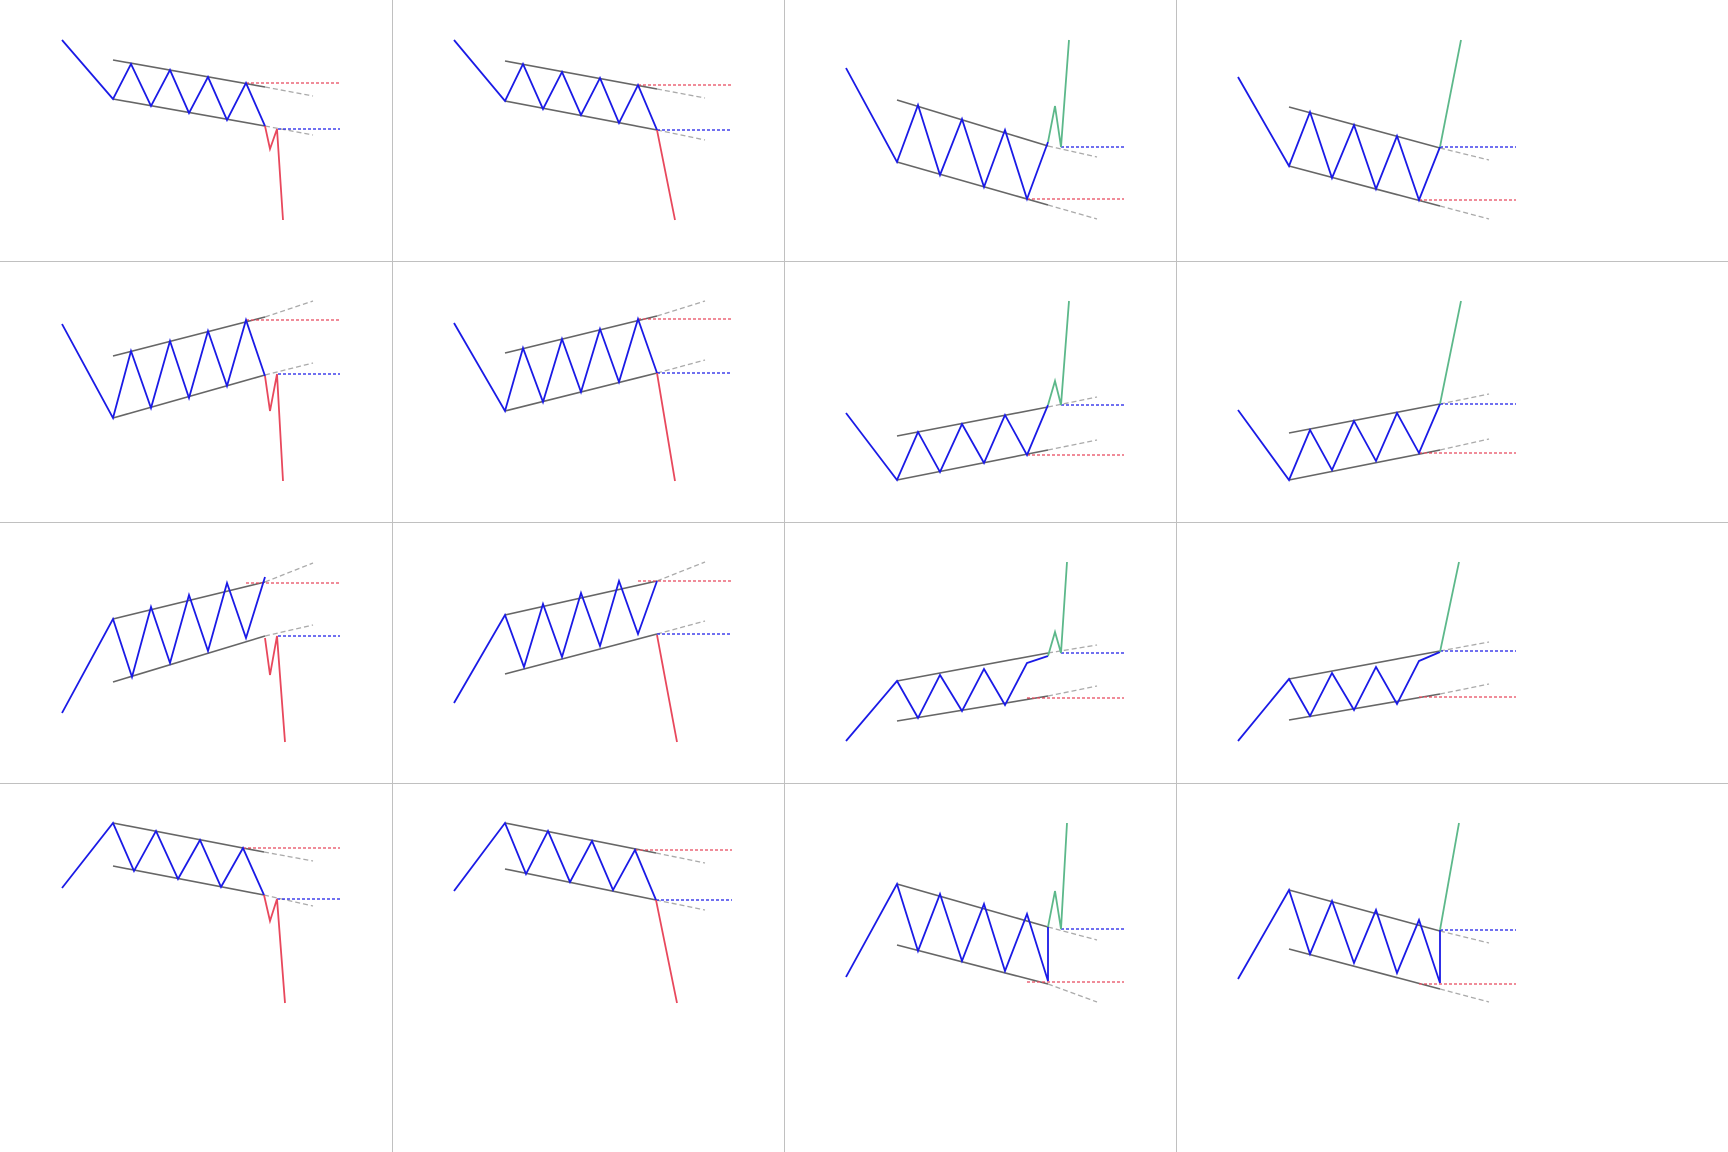 This screenshot has width=1728, height=1152. Describe the element at coordinates (984, 391) in the screenshot. I see `pattern-panel-rising-channel-after-downtrend-with-retest-bullish-breakout` at that location.